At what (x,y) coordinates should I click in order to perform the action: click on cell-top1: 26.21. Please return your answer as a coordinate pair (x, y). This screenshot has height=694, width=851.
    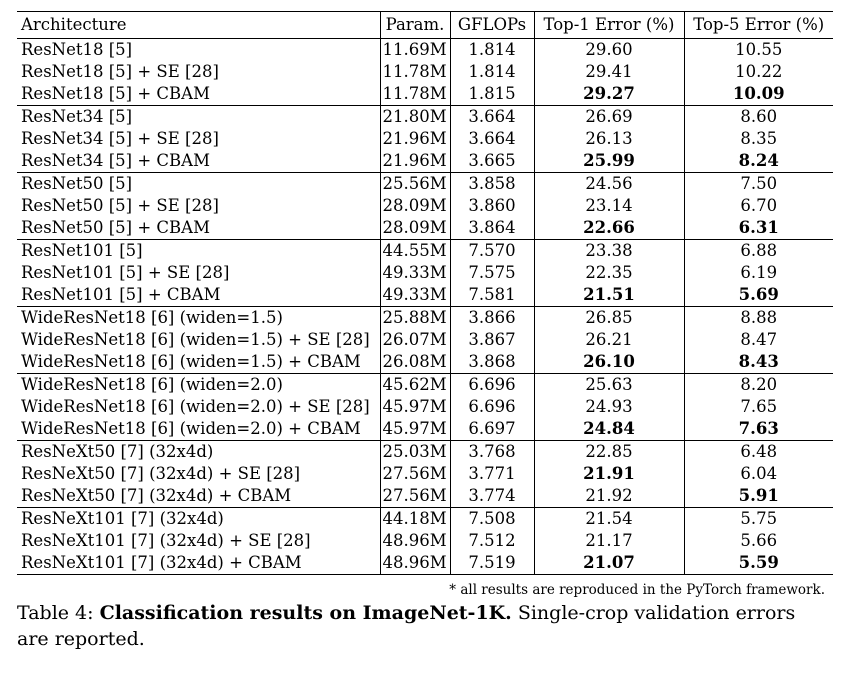
    Looking at the image, I should click on (609, 340).